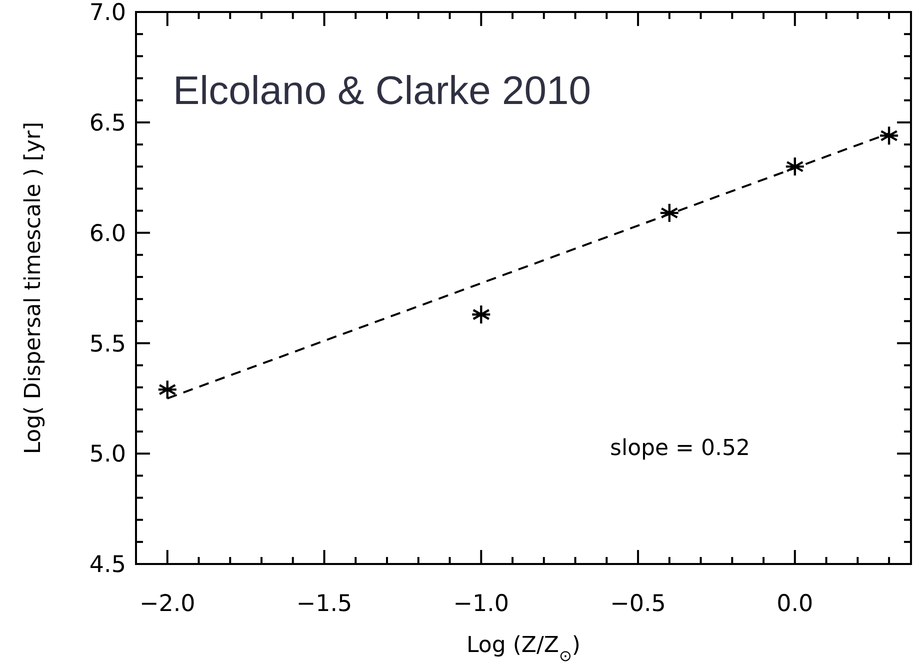 This screenshot has width=913, height=662. What do you see at coordinates (107, 233) in the screenshot?
I see `y-tick-label: 6.0` at bounding box center [107, 233].